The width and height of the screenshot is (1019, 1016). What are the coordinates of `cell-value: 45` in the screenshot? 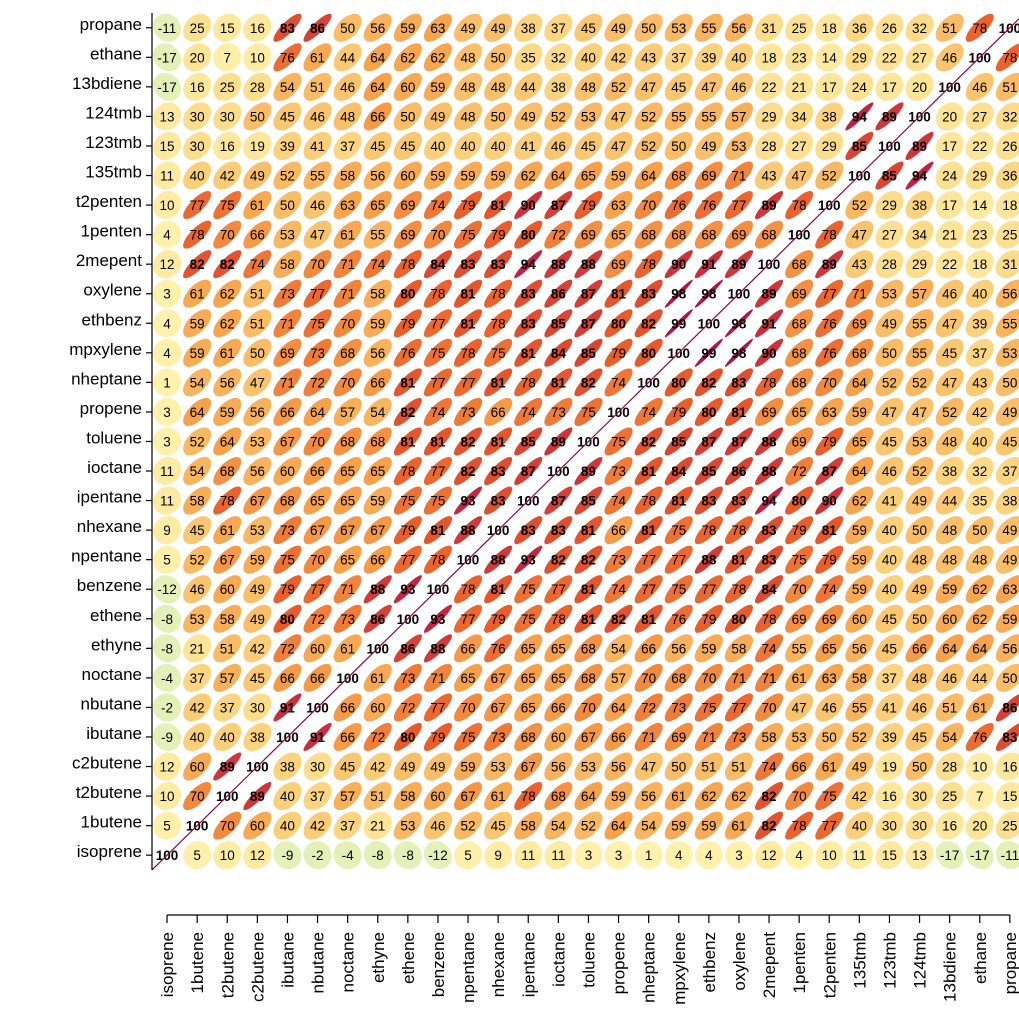 It's located at (889, 619).